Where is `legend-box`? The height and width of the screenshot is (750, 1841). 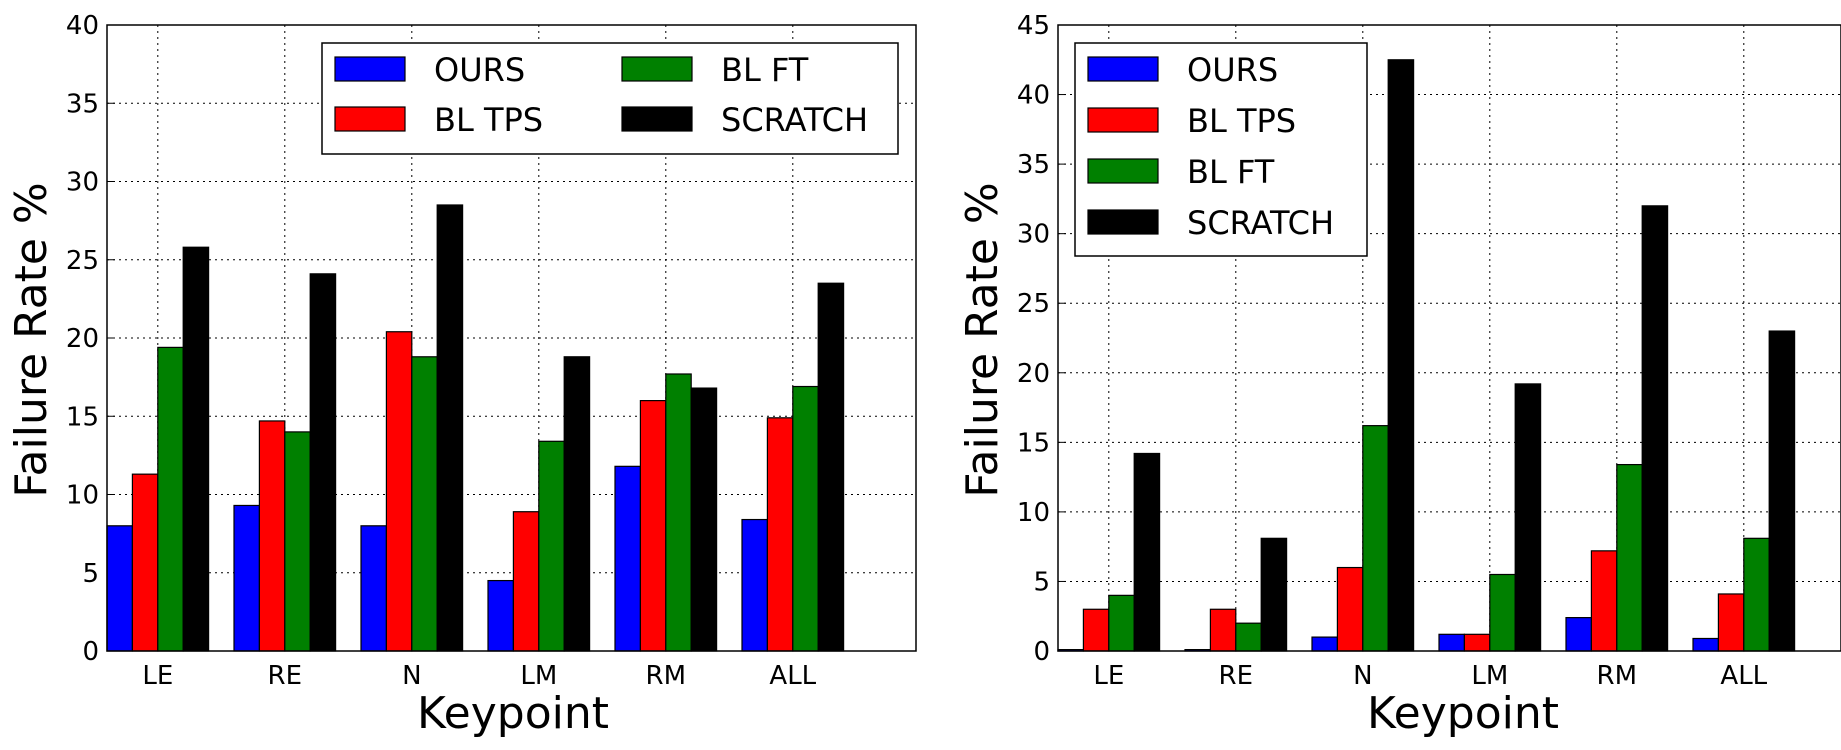 legend-box is located at coordinates (610, 98).